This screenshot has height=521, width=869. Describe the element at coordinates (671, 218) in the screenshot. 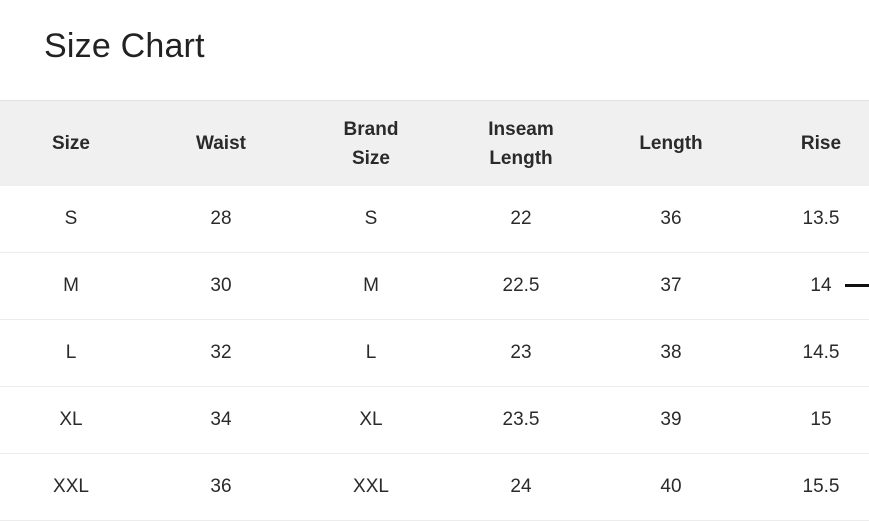

I see `cell-length: 36` at that location.